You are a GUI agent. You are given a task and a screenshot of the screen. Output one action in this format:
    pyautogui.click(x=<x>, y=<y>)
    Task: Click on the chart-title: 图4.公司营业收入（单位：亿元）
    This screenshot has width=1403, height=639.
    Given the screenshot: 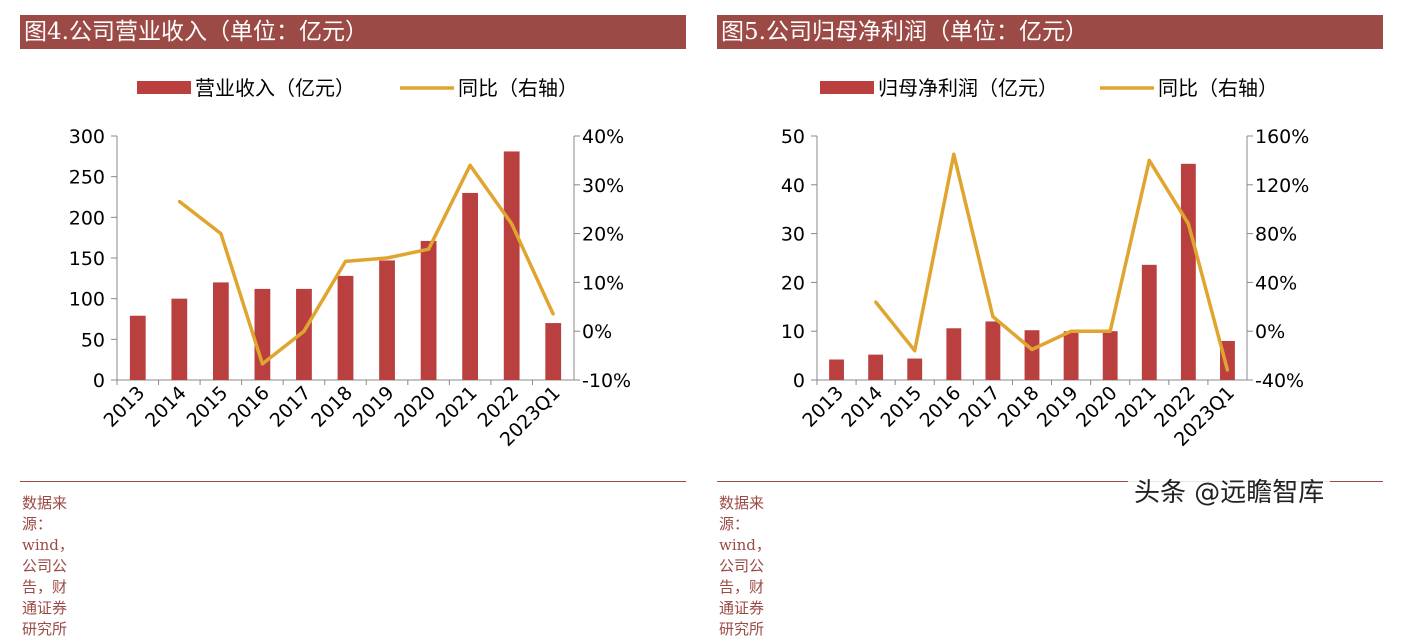 What is the action you would take?
    pyautogui.click(x=353, y=32)
    